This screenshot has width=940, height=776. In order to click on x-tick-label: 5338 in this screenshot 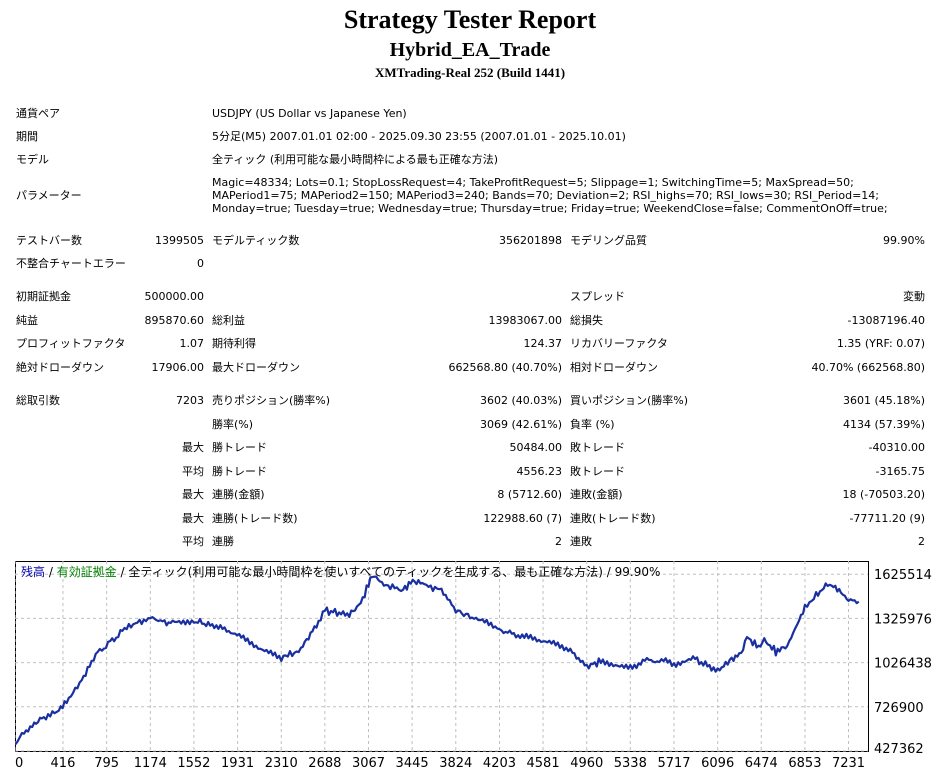, I will do `click(630, 763)`.